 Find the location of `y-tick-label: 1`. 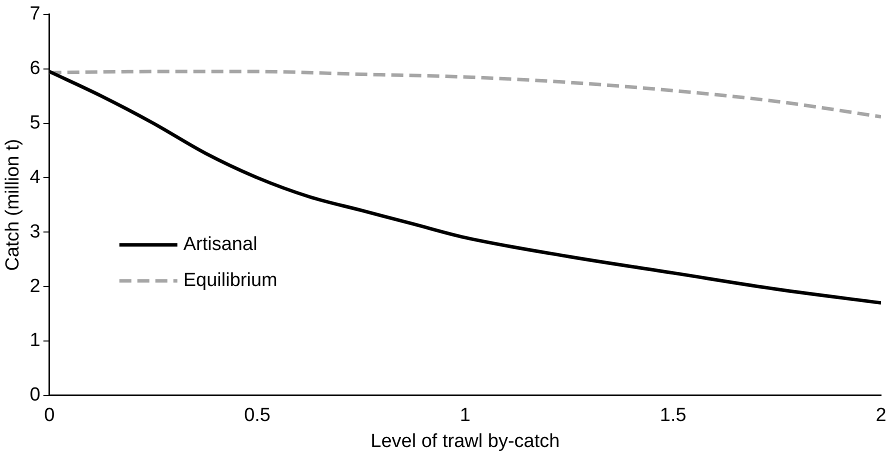

y-tick-label: 1 is located at coordinates (35, 341).